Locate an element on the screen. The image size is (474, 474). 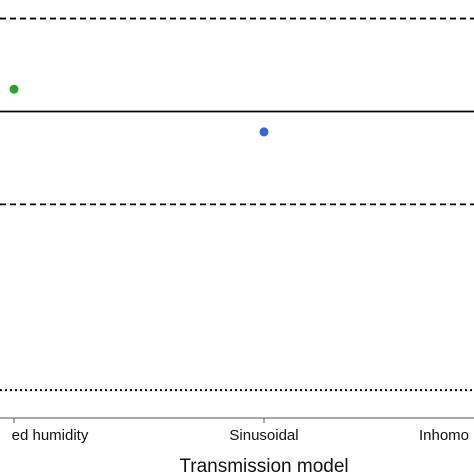
data-points is located at coordinates (139, 110).